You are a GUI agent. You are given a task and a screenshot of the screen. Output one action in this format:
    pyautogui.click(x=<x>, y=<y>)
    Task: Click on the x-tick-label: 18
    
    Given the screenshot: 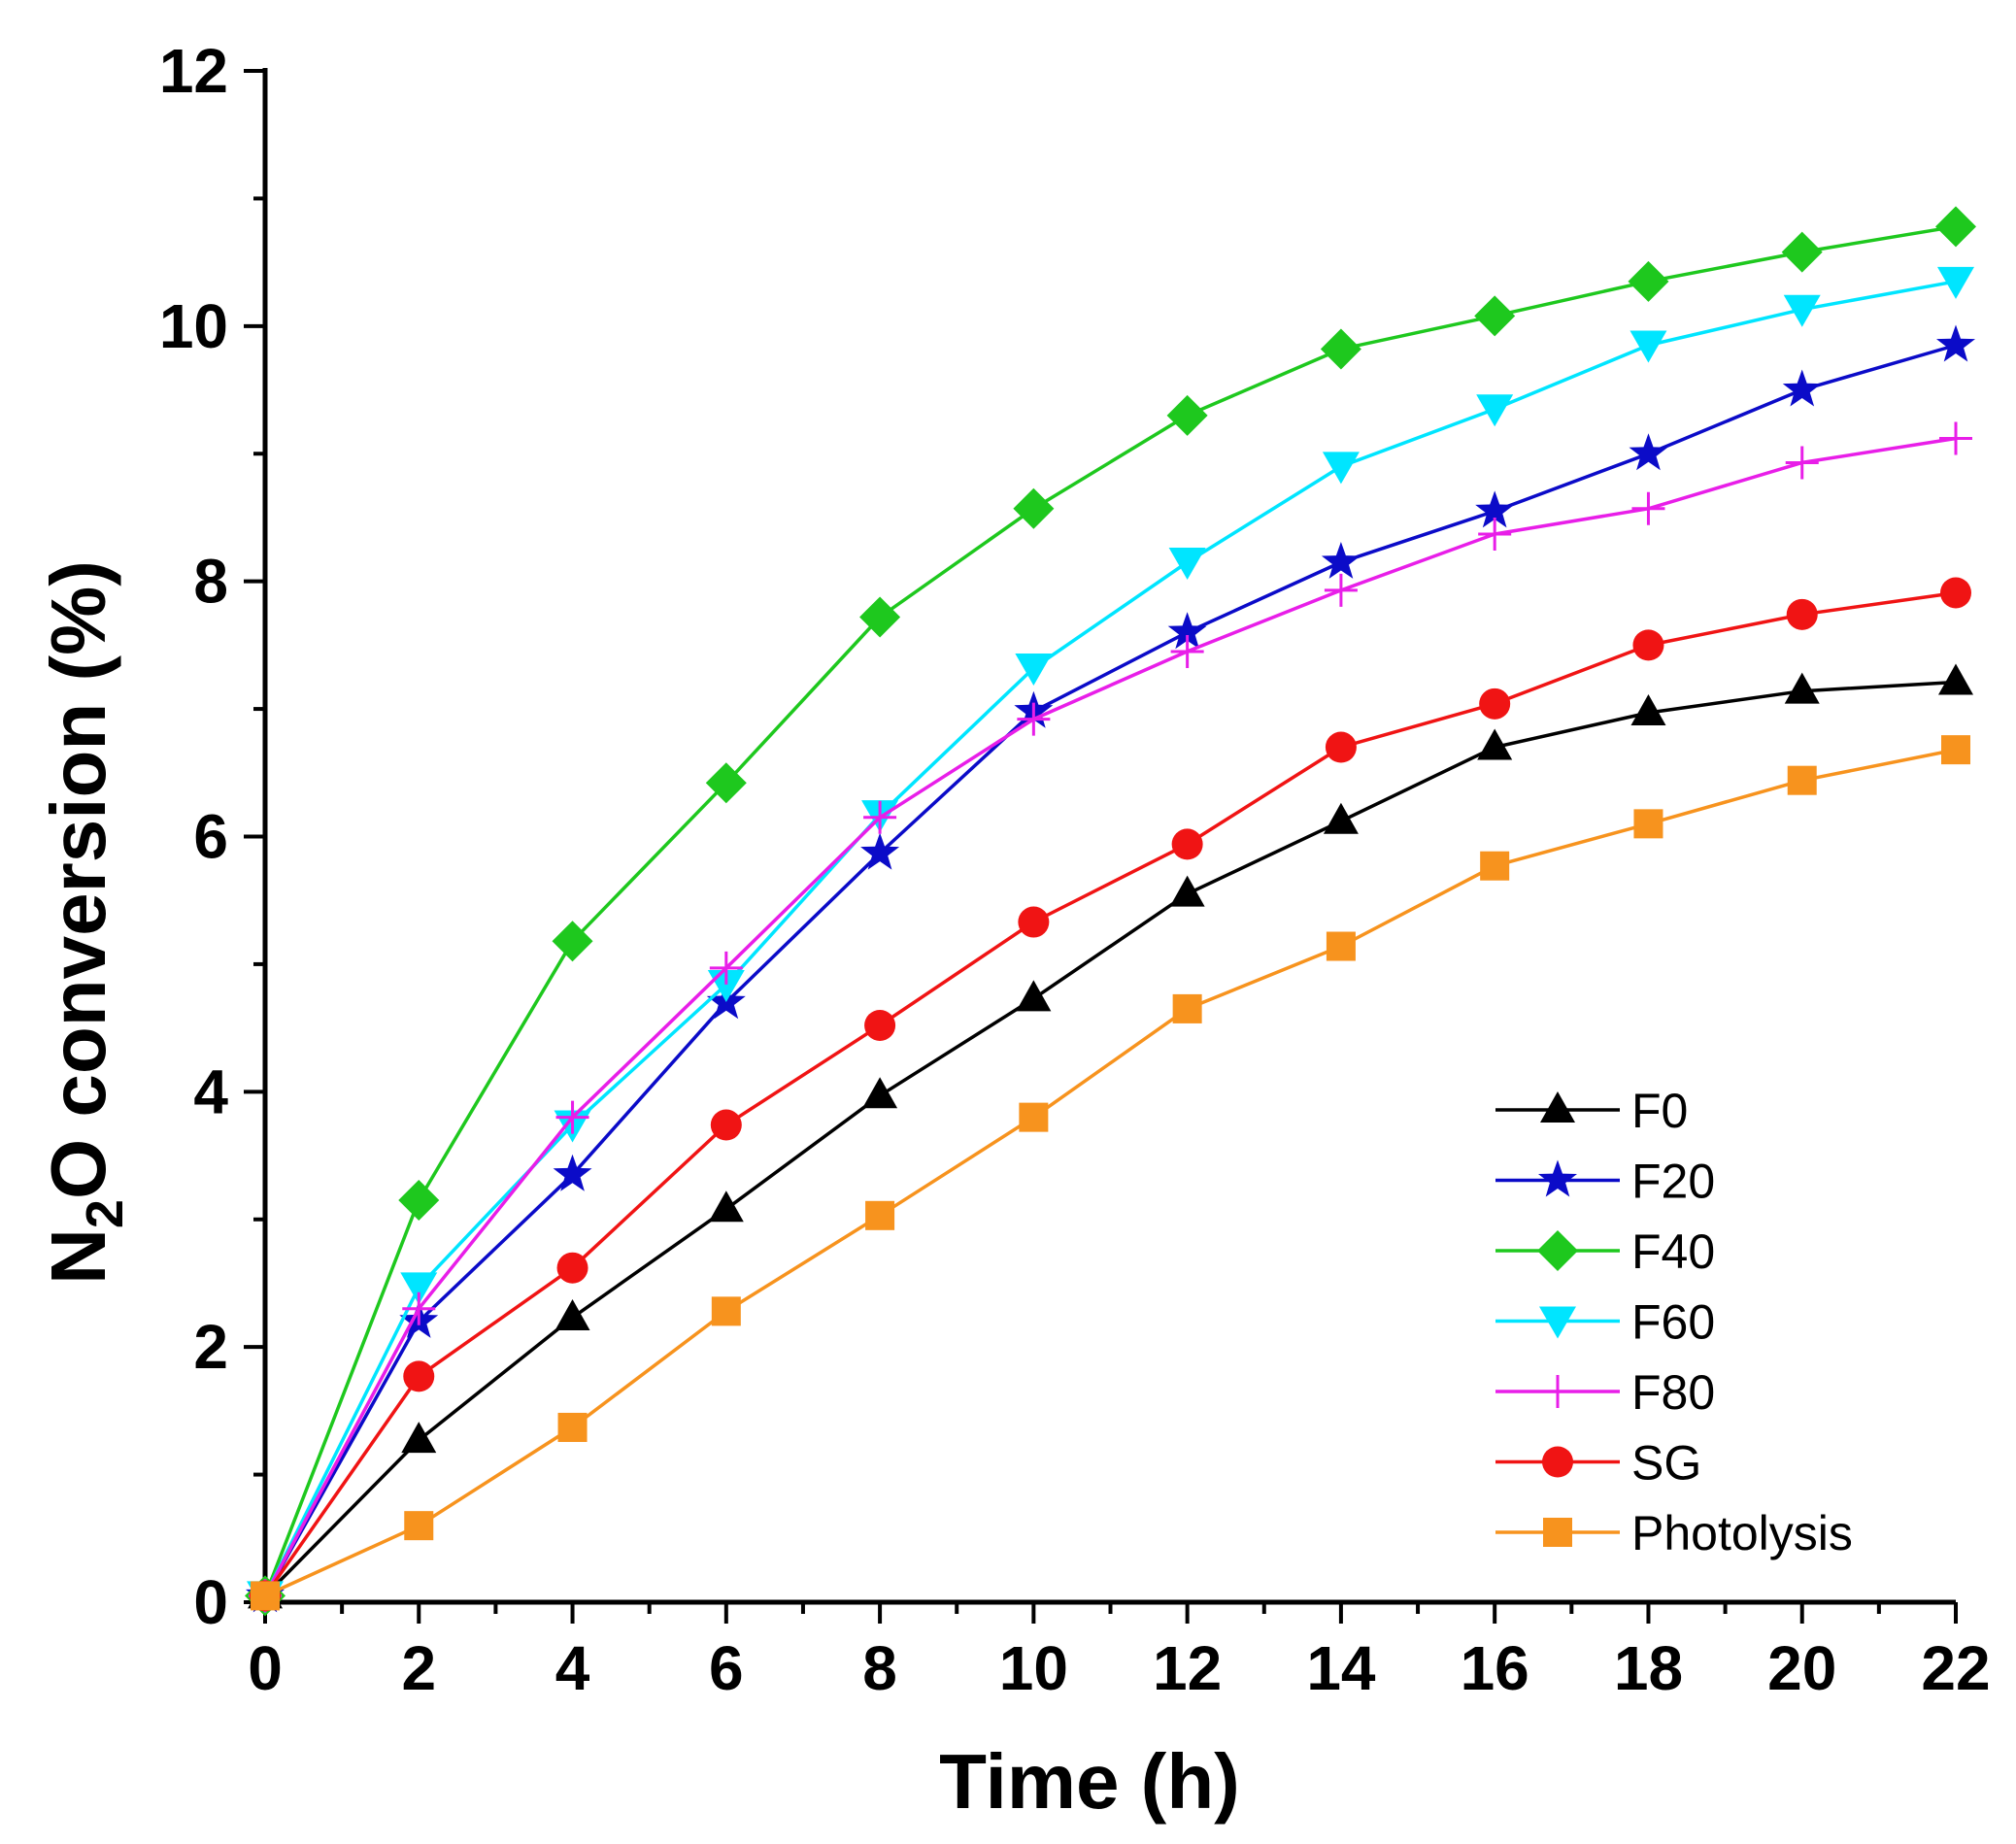 What is the action you would take?
    pyautogui.click(x=1648, y=1668)
    